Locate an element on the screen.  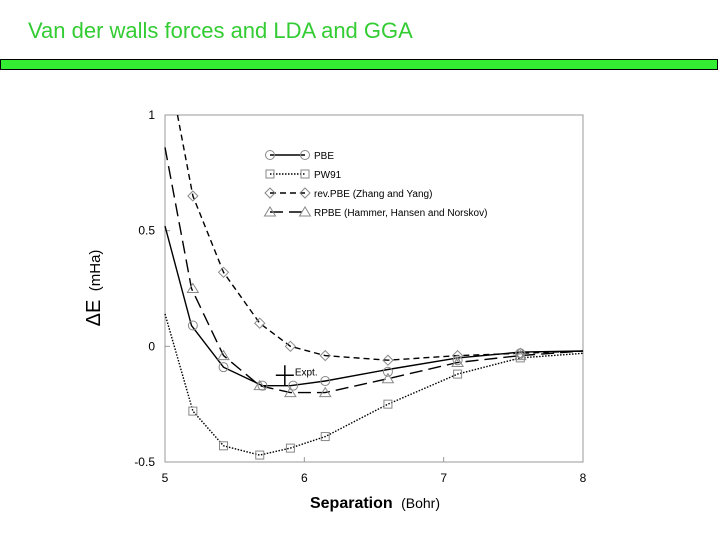
y-axis-label-unit: (mHa) is located at coordinates (95, 271).